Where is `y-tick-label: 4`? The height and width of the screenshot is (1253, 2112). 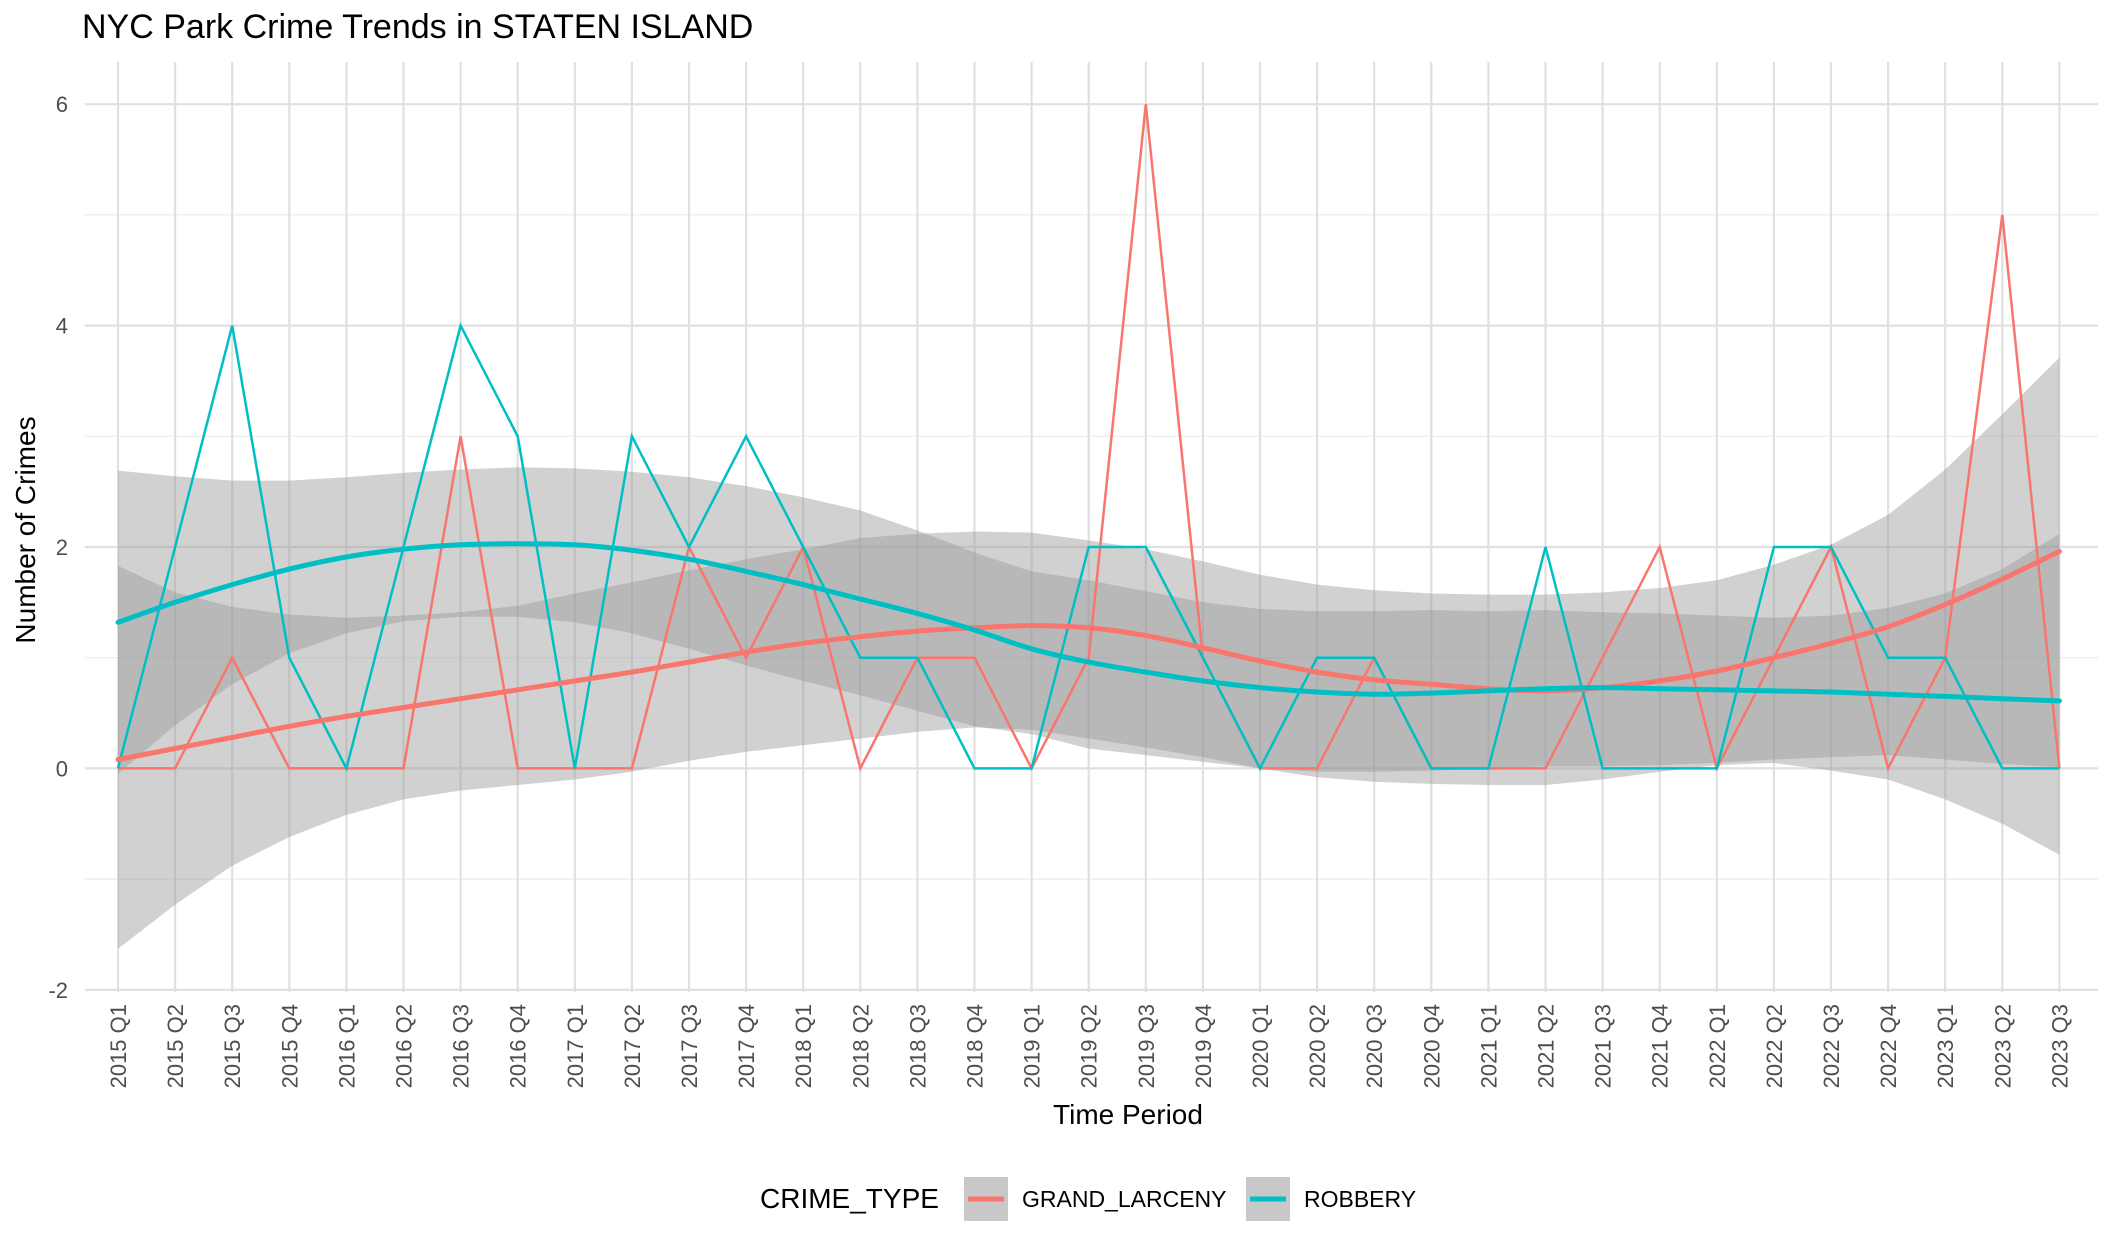 y-tick-label: 4 is located at coordinates (62, 326).